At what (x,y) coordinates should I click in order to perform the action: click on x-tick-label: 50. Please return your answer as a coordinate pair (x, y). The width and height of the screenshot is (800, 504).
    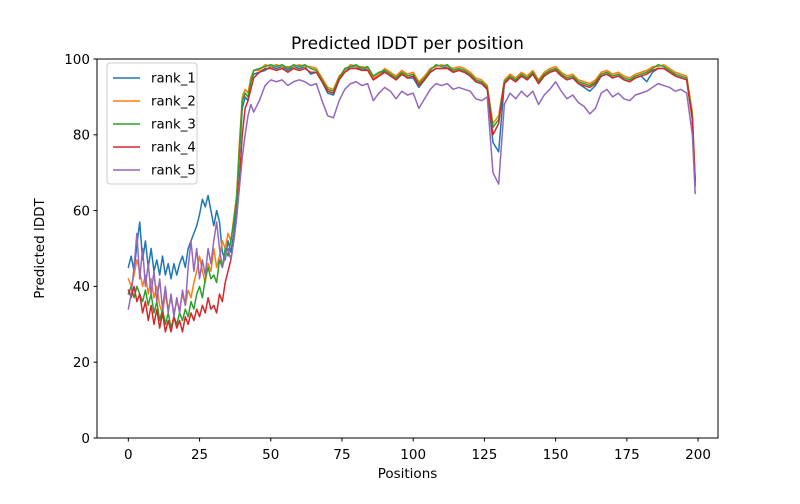
    Looking at the image, I should click on (270, 455).